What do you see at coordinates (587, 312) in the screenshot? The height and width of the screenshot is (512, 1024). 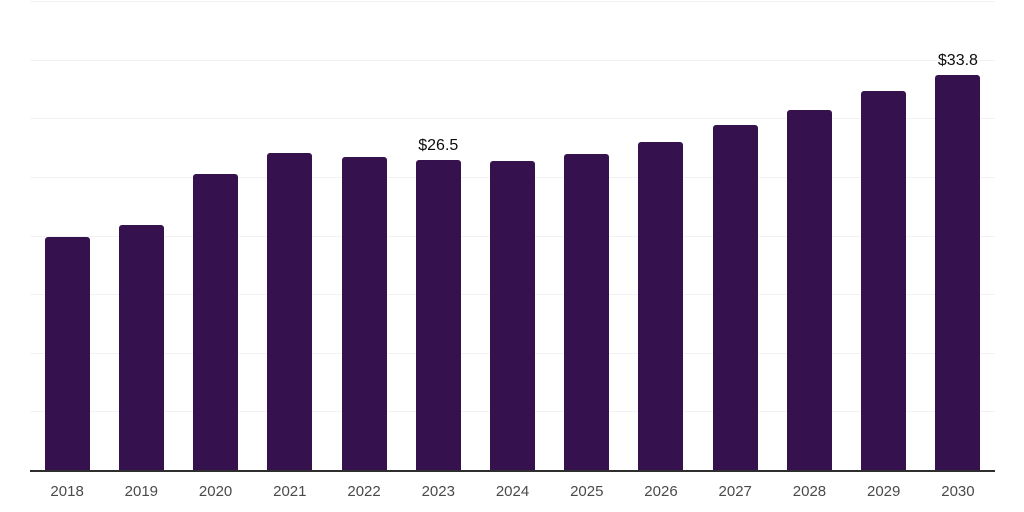 I see `bar-2025` at bounding box center [587, 312].